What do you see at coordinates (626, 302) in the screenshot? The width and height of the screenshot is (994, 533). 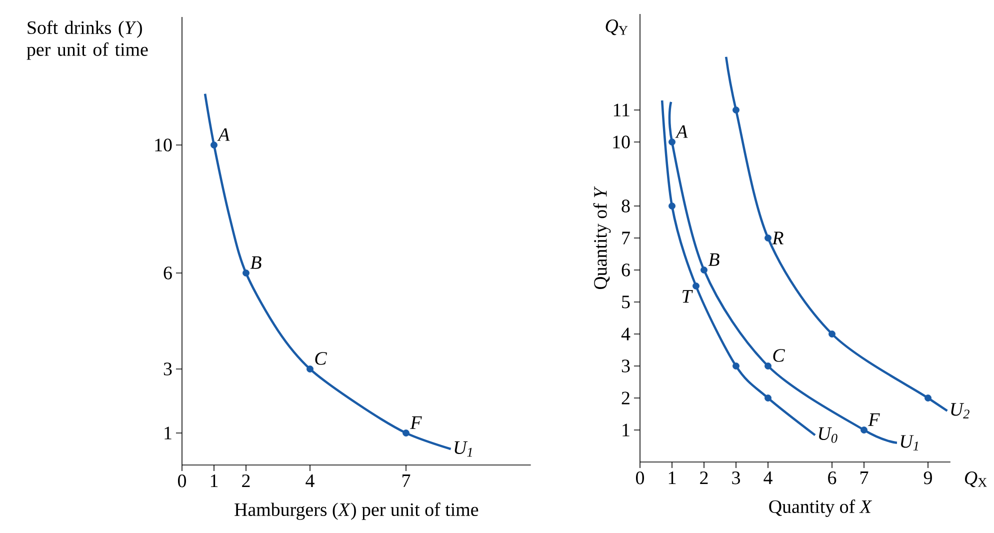 I see `y-tick-label: 5` at bounding box center [626, 302].